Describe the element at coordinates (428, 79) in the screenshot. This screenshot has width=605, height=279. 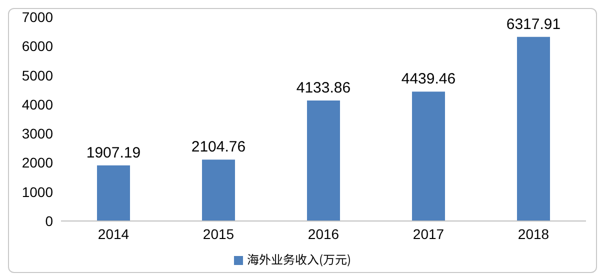
I see `data-label: 4439.46` at that location.